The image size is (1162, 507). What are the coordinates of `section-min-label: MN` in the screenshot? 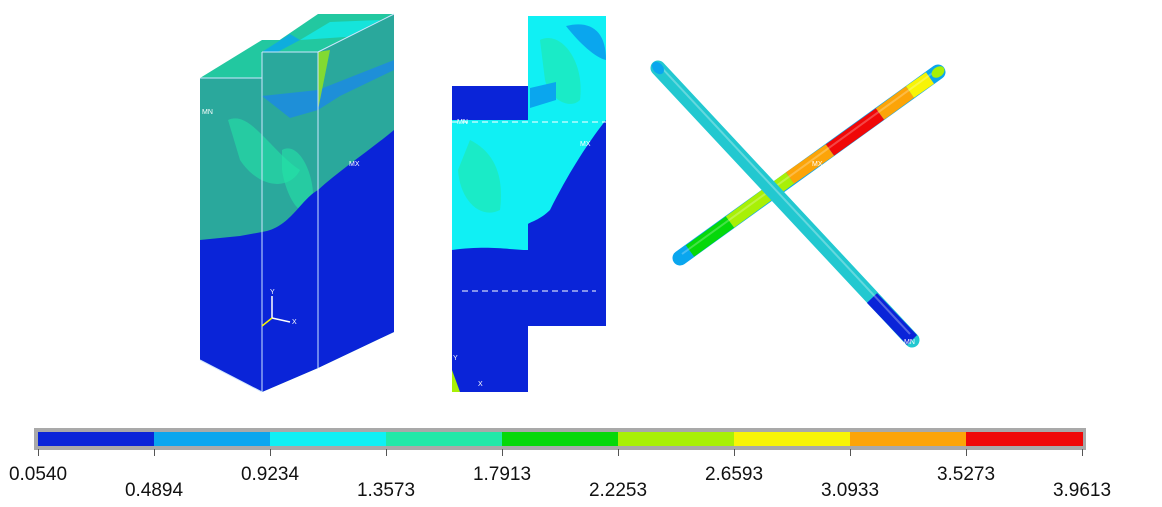 It's located at (462, 122).